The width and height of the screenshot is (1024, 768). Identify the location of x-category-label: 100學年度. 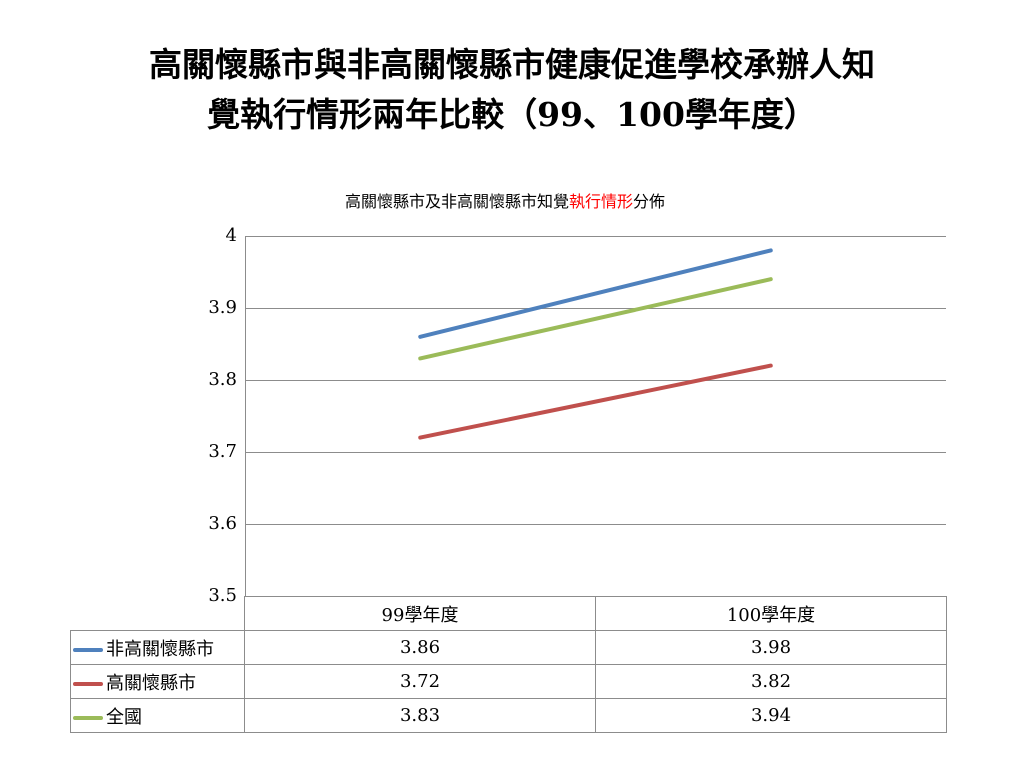
(771, 613).